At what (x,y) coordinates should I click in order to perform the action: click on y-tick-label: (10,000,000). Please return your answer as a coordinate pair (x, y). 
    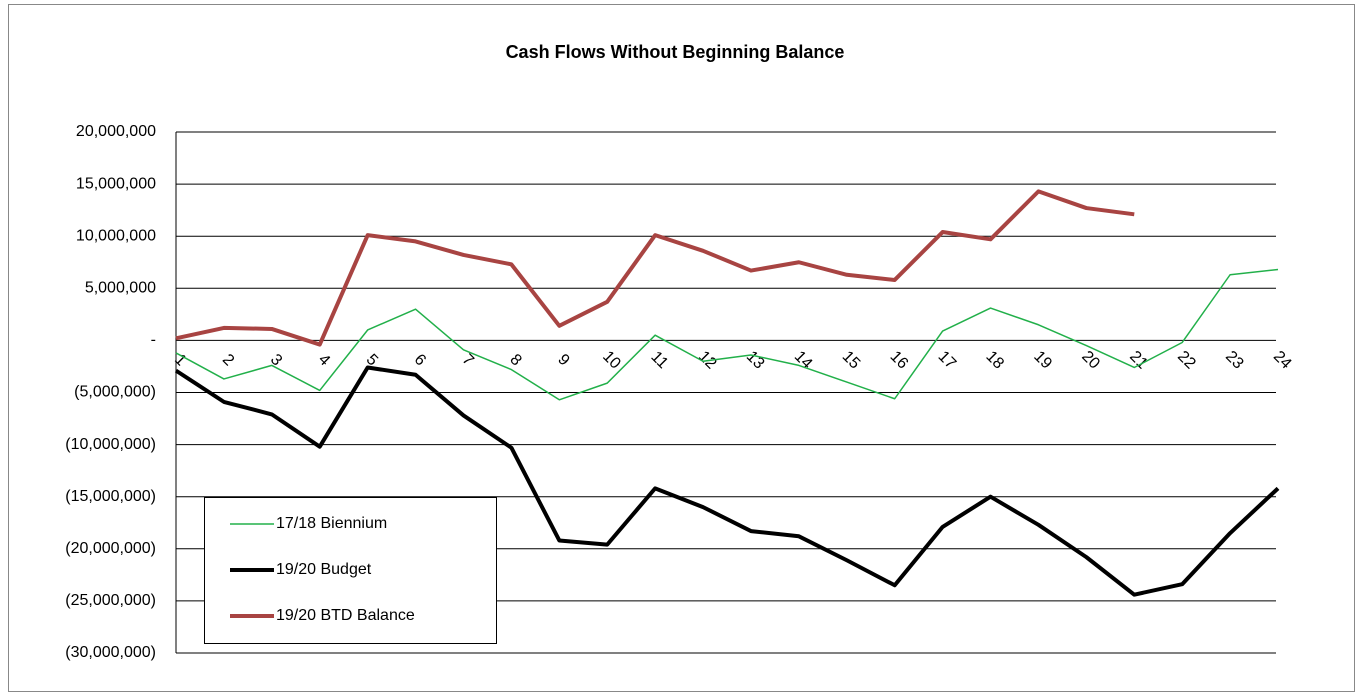
    Looking at the image, I should click on (110, 444).